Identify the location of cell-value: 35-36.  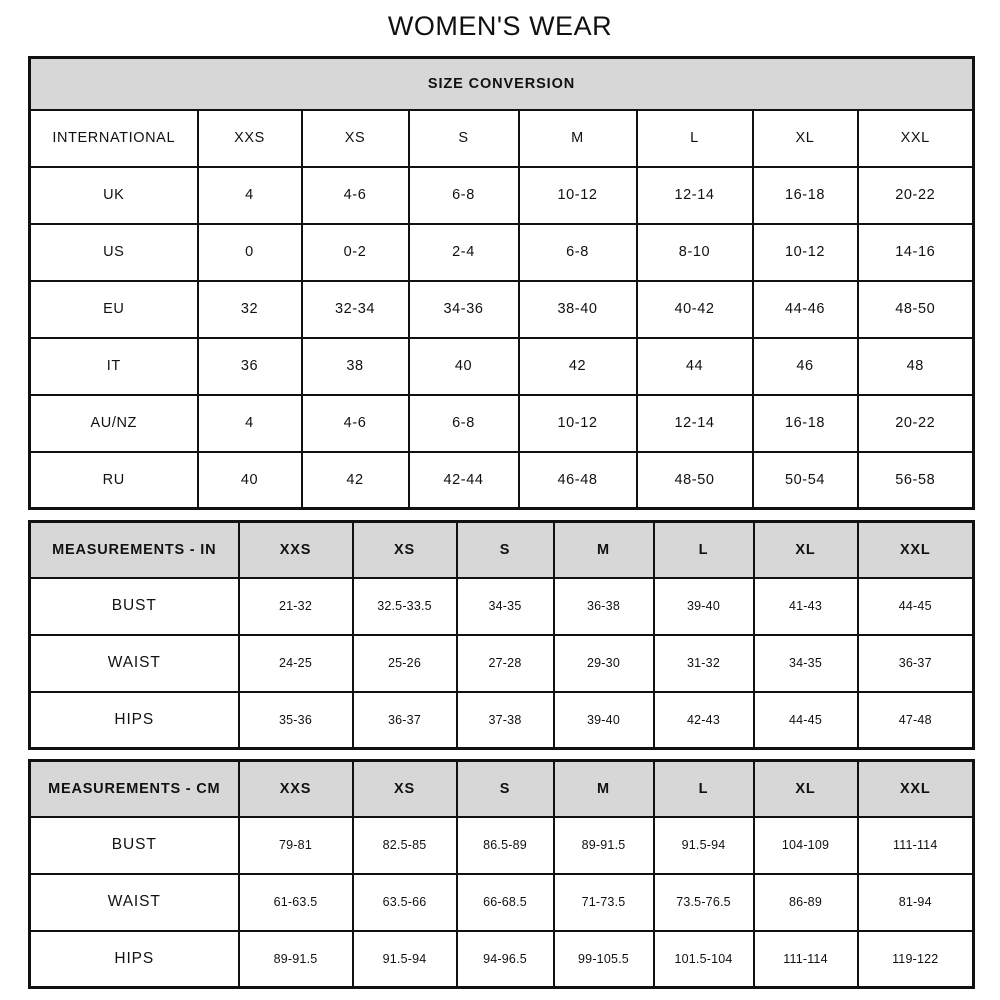
(295, 720).